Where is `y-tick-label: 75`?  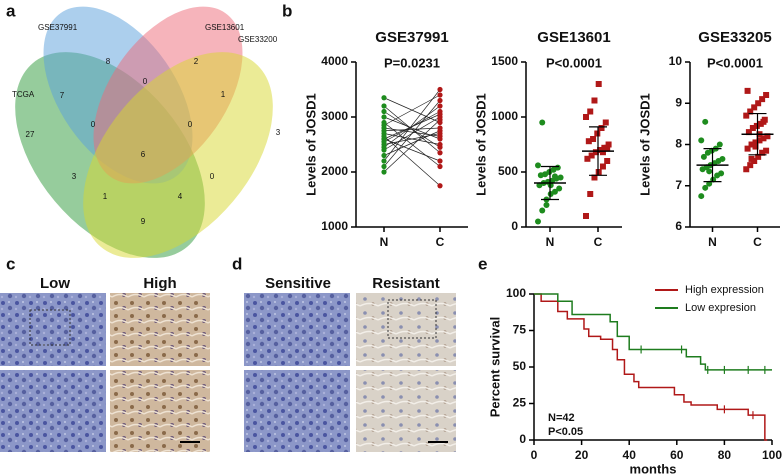 y-tick-label: 75 is located at coordinates (520, 330).